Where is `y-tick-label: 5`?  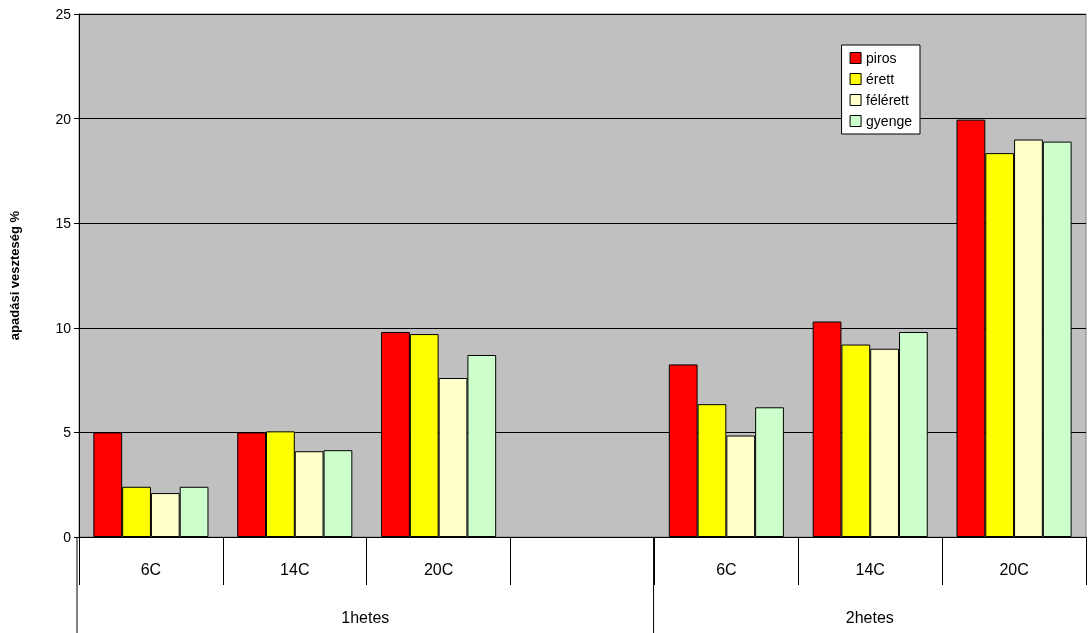 y-tick-label: 5 is located at coordinates (67, 432).